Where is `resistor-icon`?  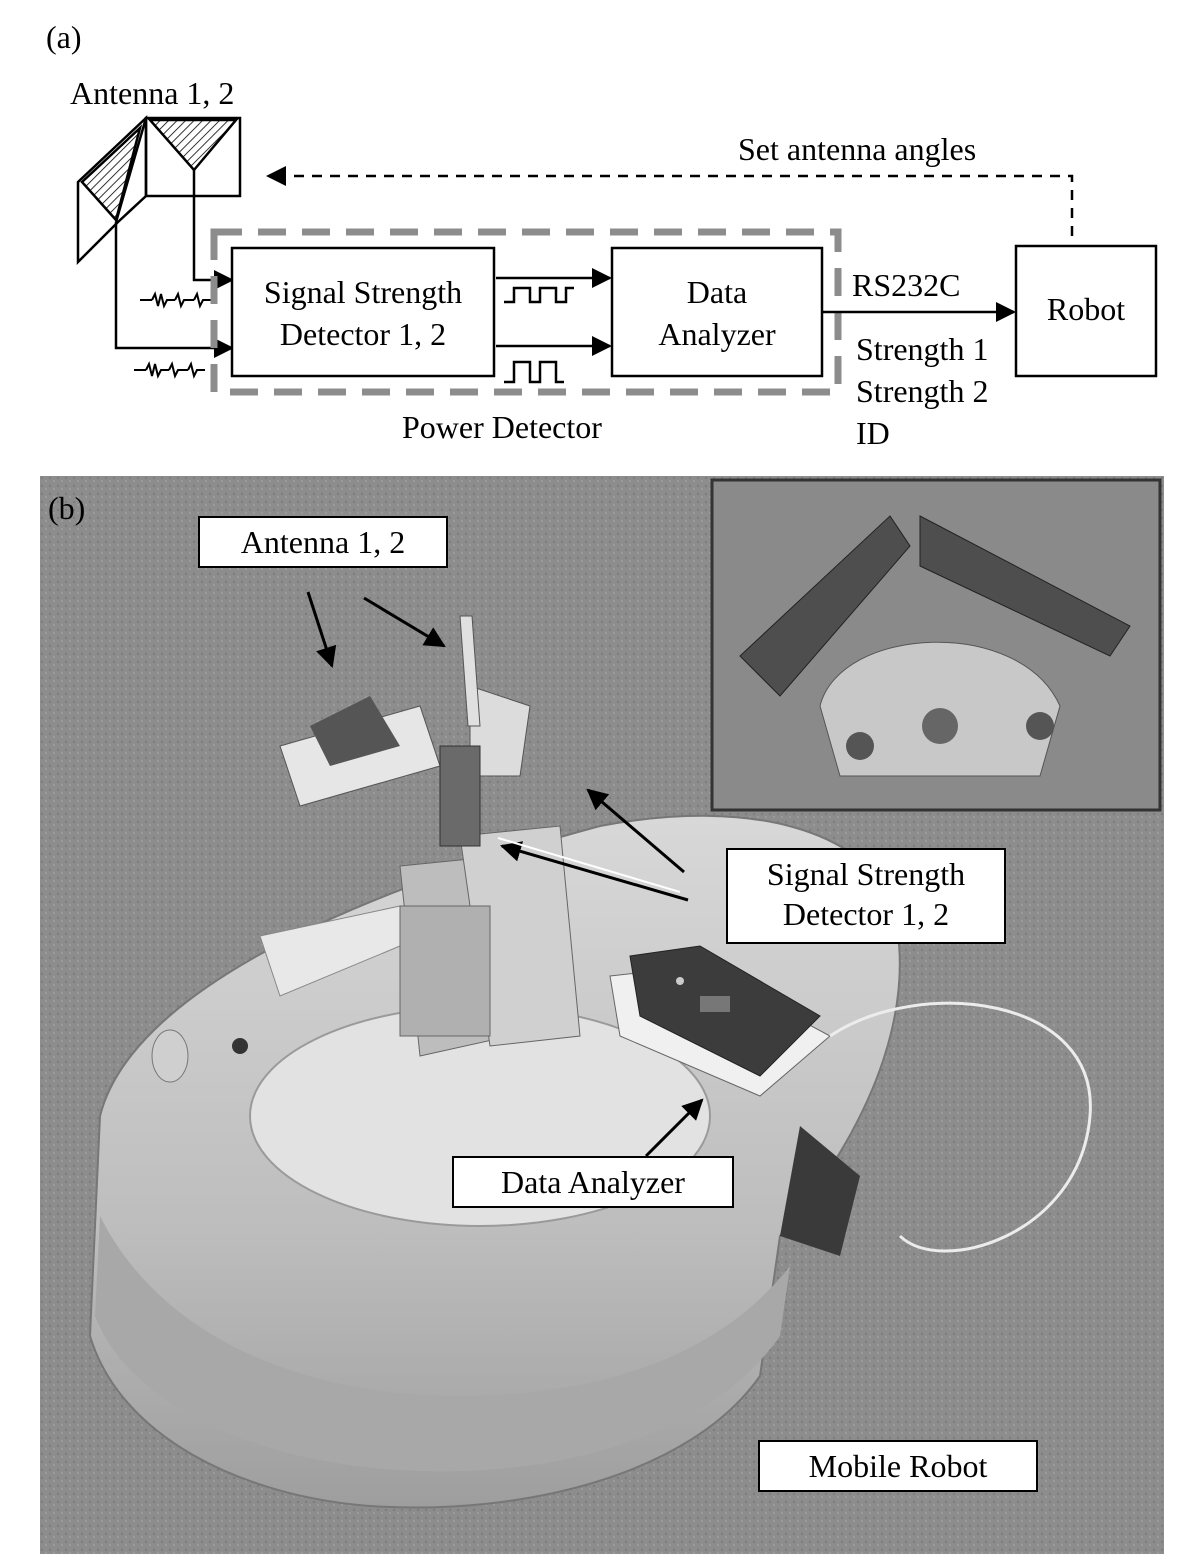 resistor-icon is located at coordinates (172, 335).